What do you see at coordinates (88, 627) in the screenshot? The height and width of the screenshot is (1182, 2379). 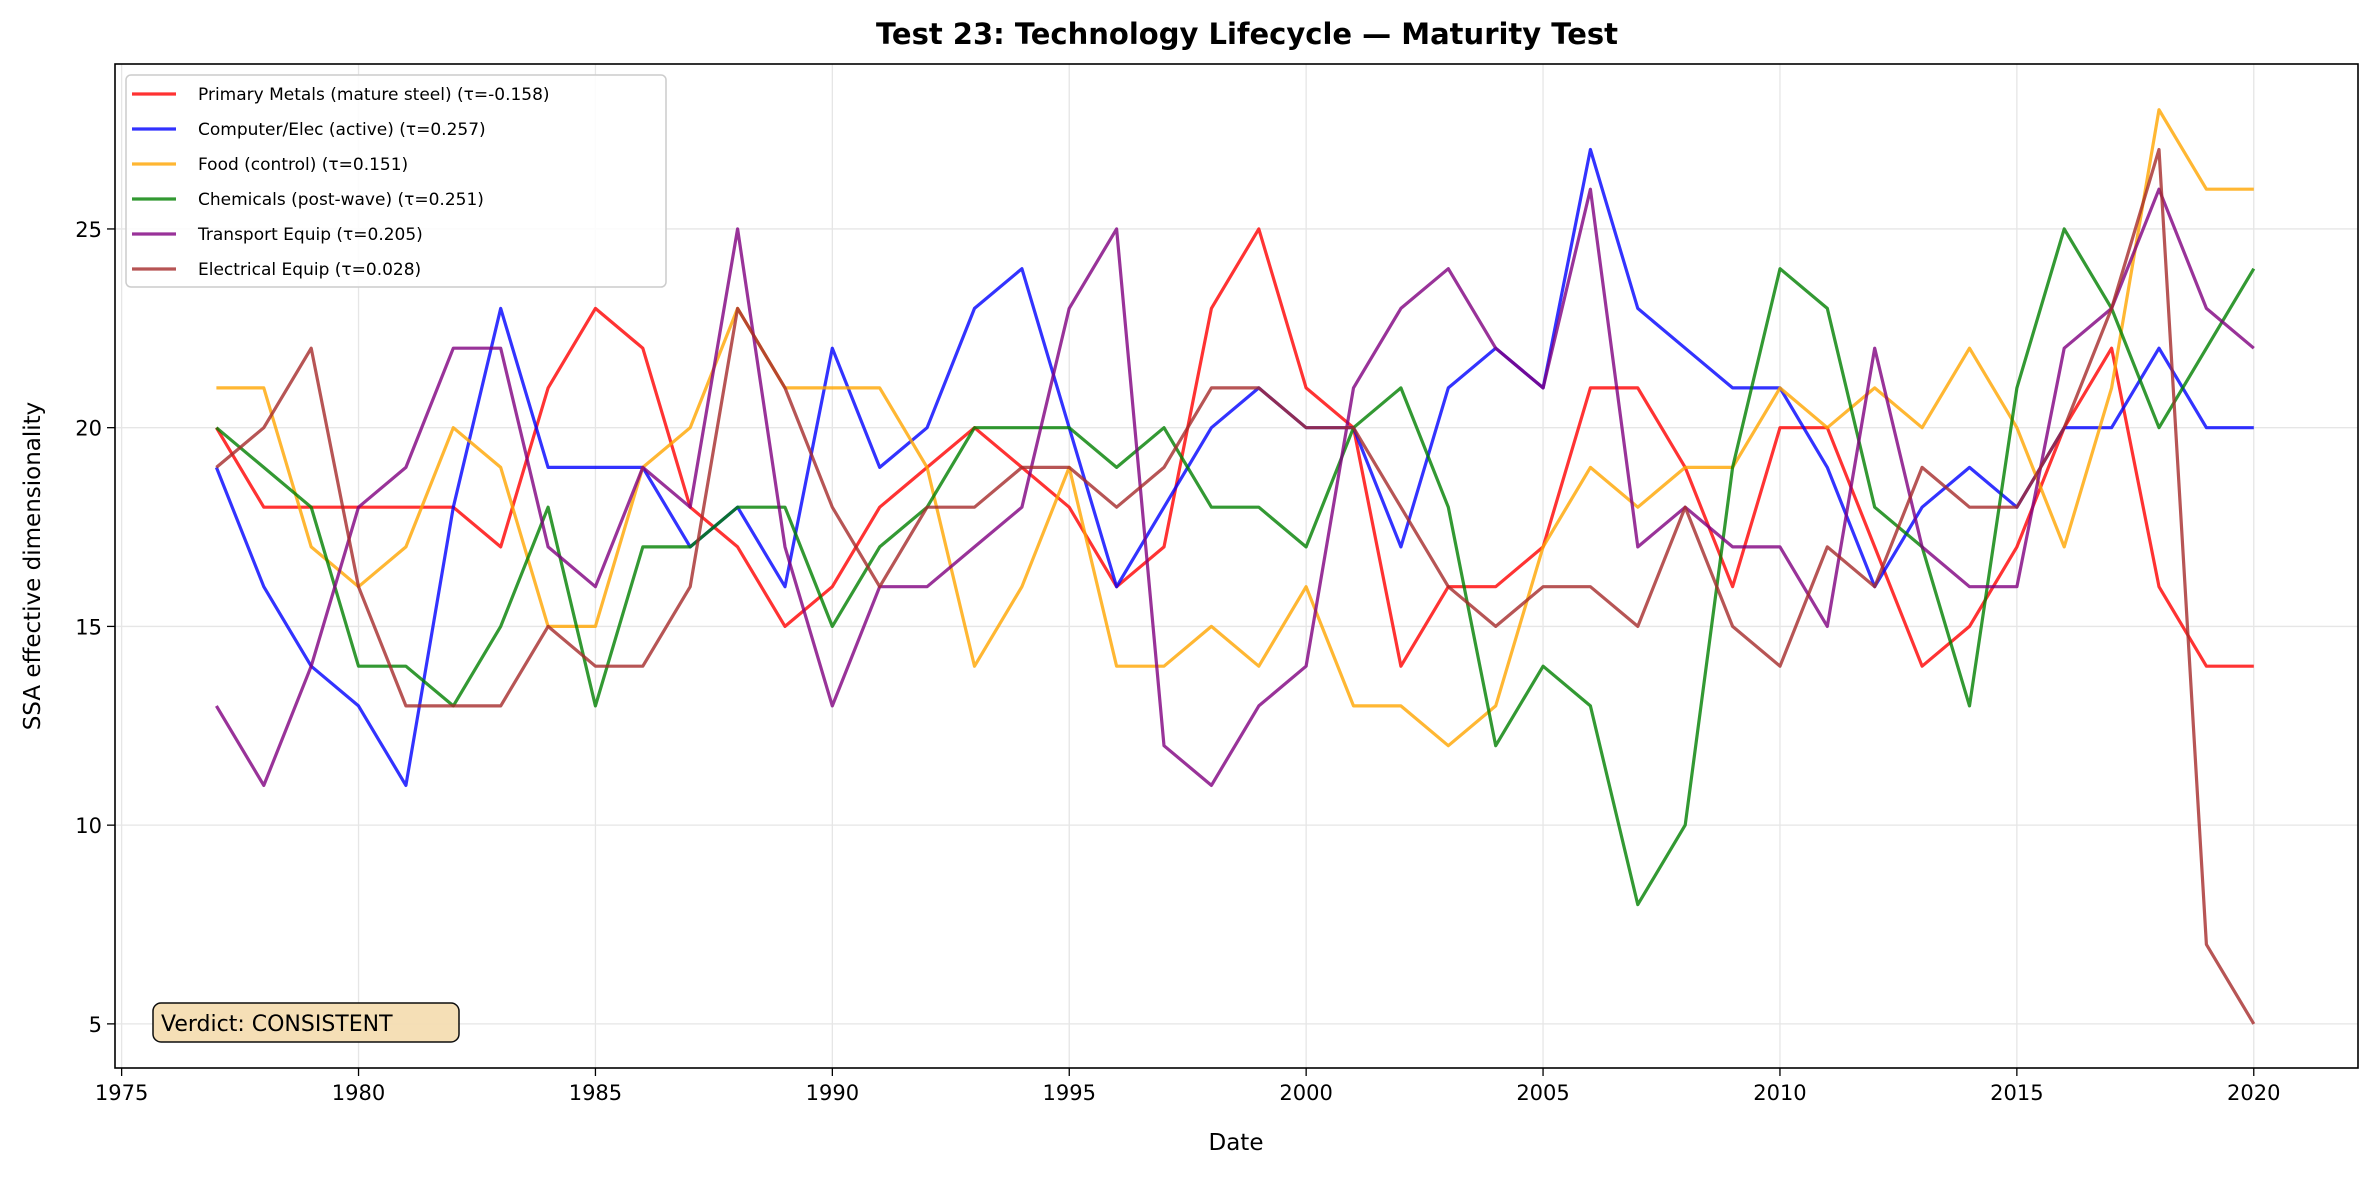 I see `y-tick-label: 15` at bounding box center [88, 627].